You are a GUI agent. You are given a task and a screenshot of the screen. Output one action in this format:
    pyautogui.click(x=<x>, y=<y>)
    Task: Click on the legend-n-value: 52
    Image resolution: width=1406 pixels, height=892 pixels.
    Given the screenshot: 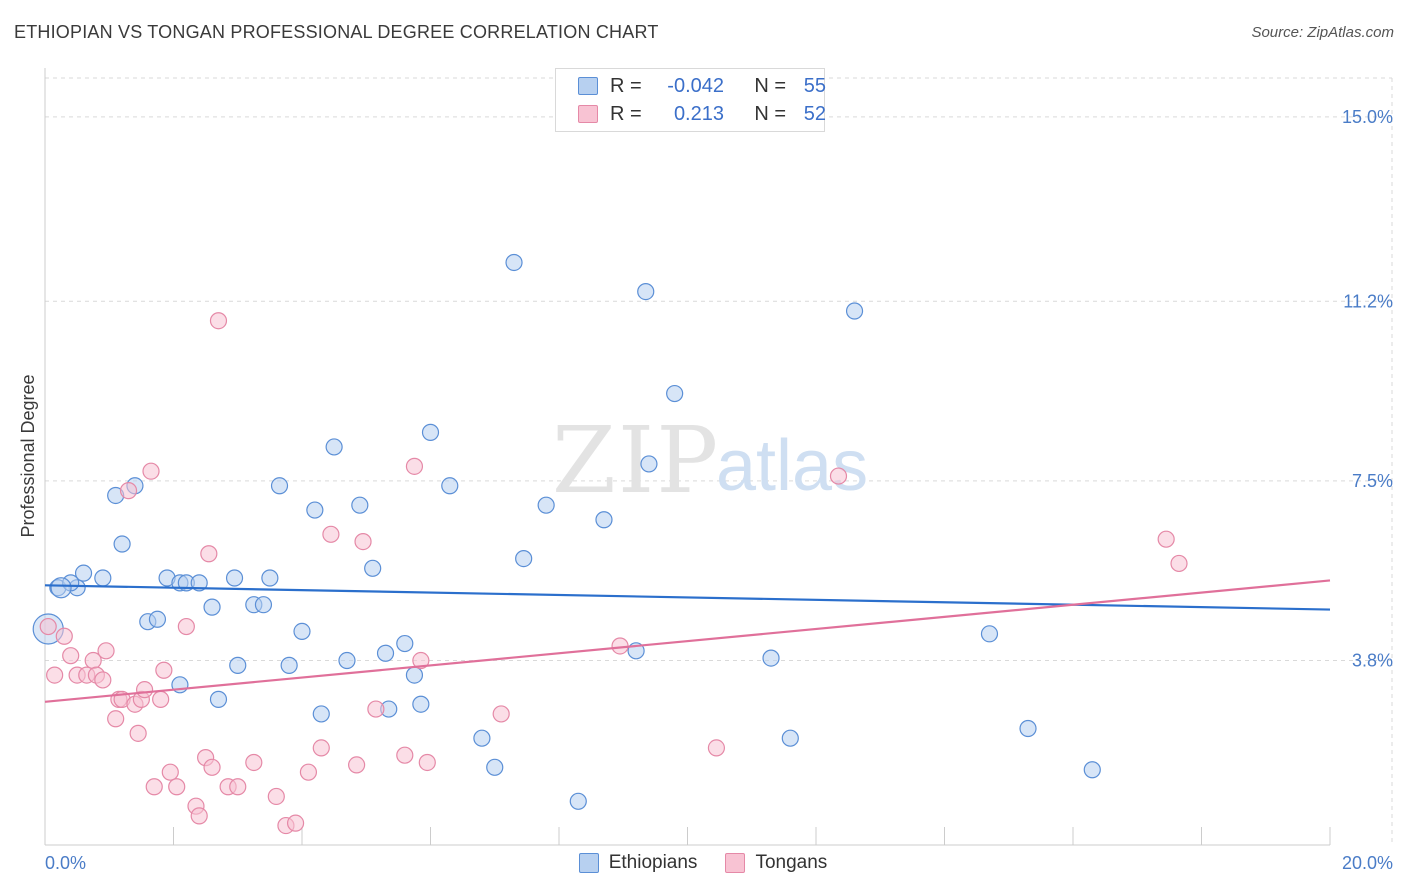 What is the action you would take?
    pyautogui.click(x=814, y=113)
    